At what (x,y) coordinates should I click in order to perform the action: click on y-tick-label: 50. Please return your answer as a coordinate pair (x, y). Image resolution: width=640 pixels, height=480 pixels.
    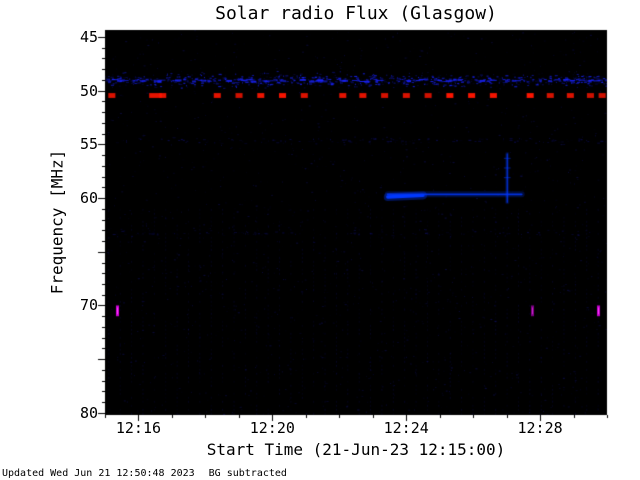
    Looking at the image, I should click on (88, 90).